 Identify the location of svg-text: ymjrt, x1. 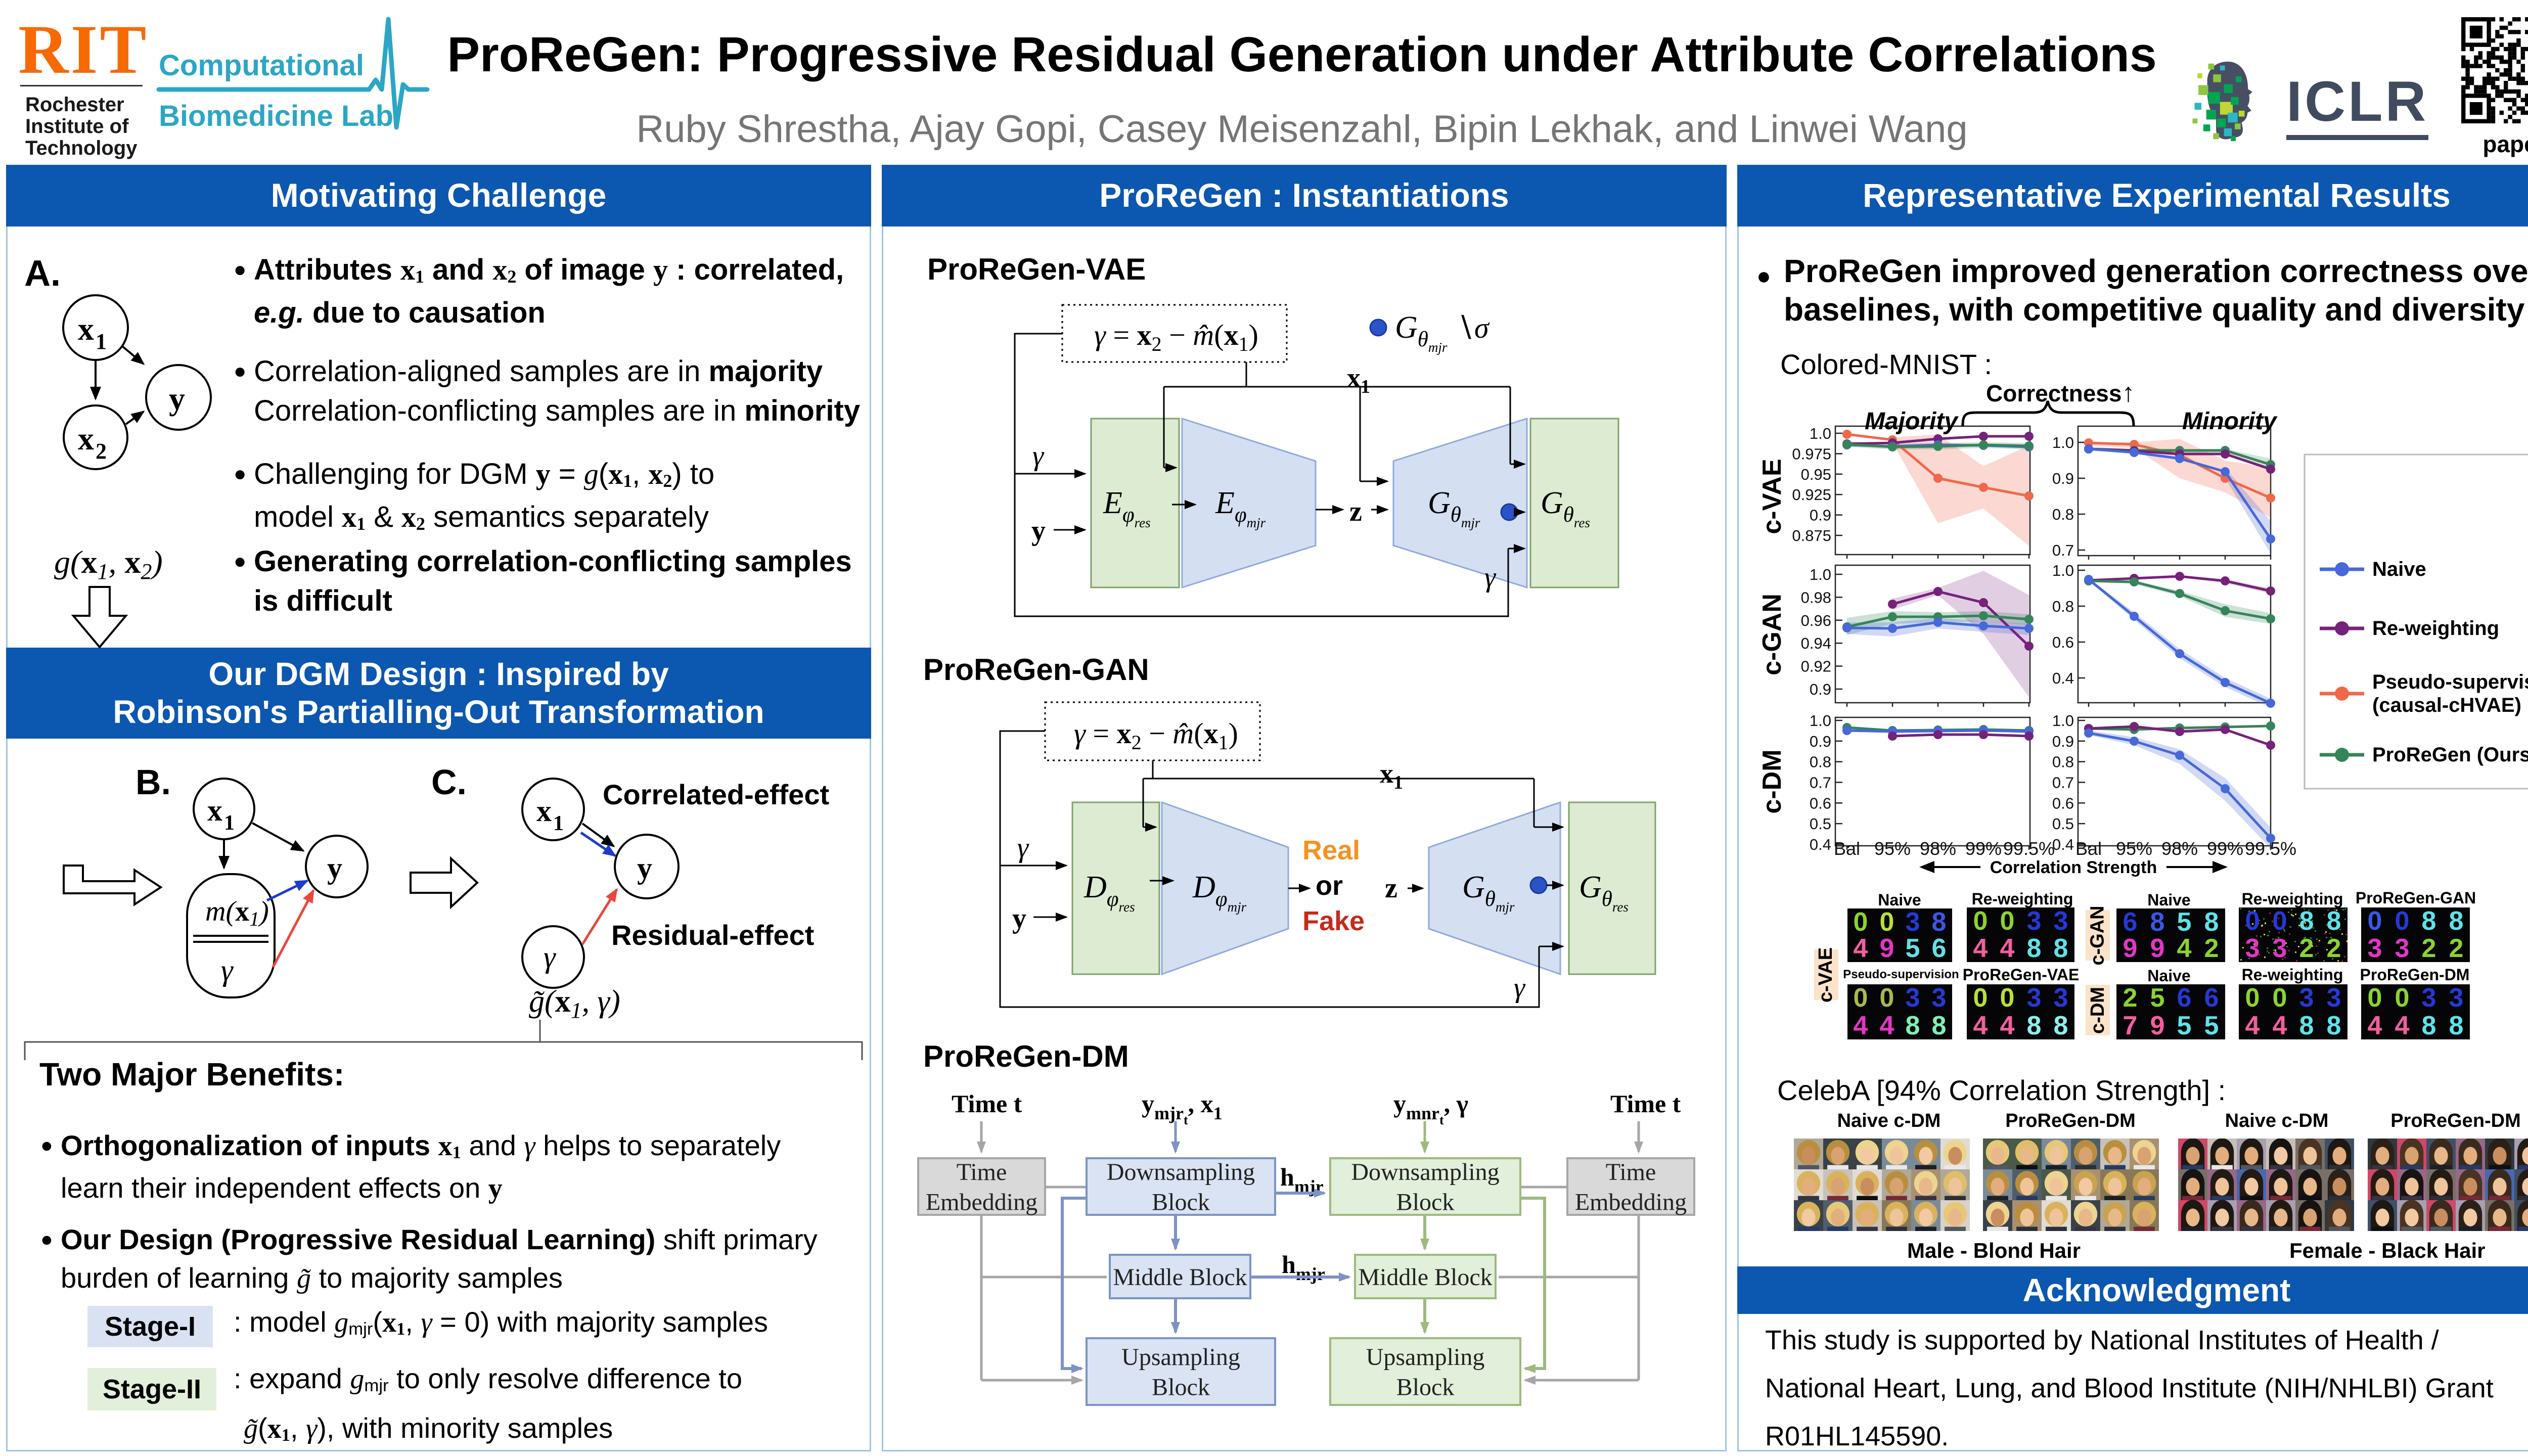
(1183, 1108).